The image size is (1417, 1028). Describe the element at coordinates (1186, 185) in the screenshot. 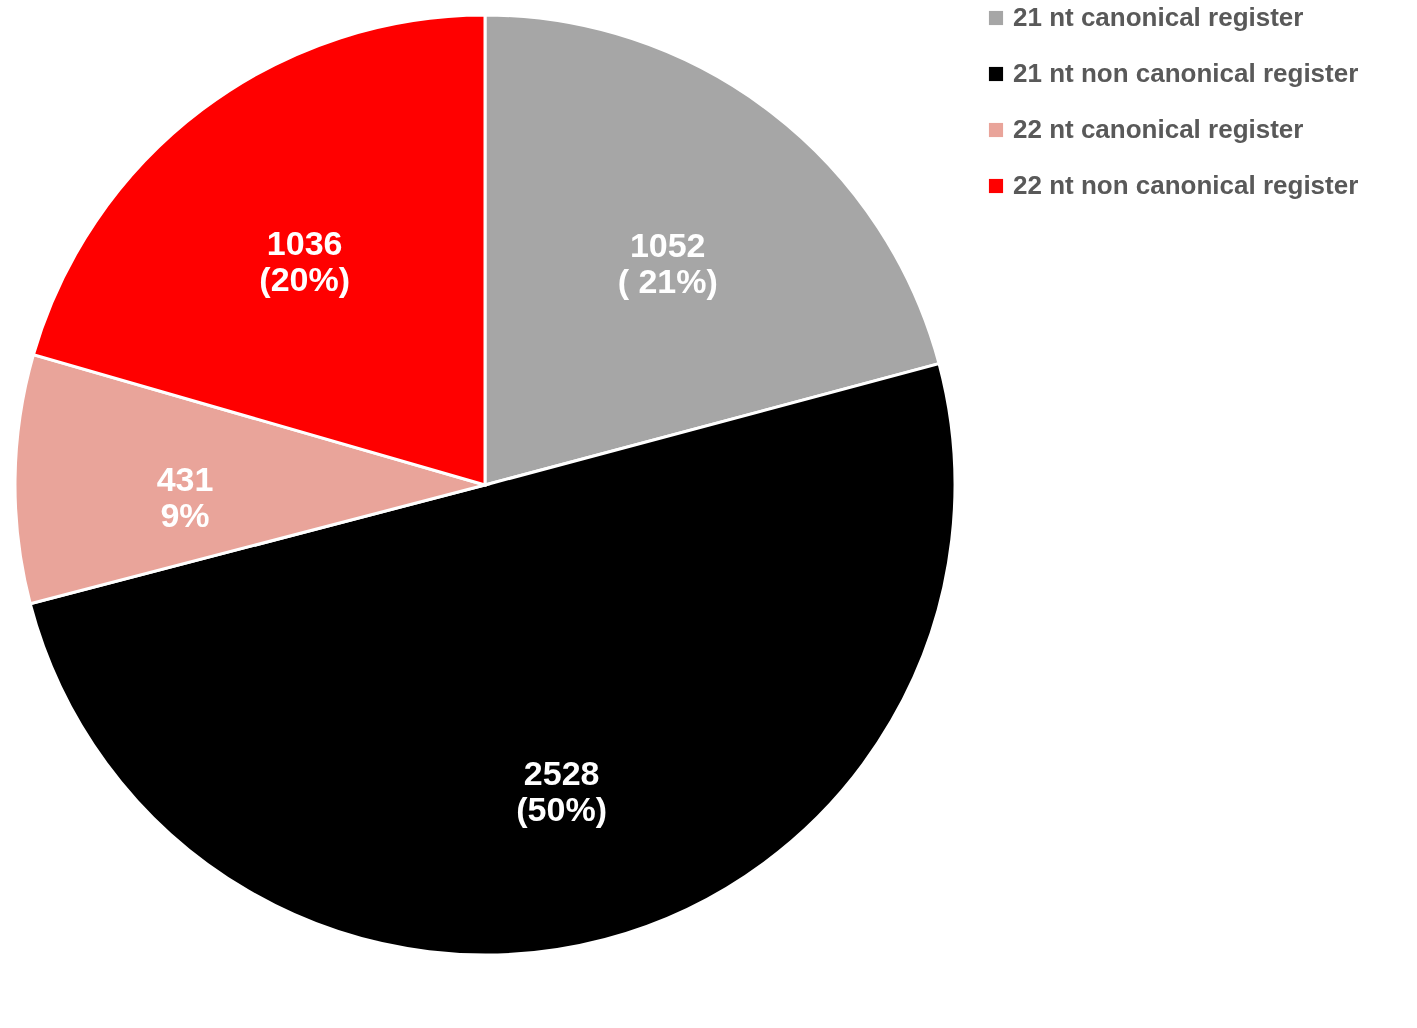

I see `legend-label: 22 nt non canonical register` at that location.